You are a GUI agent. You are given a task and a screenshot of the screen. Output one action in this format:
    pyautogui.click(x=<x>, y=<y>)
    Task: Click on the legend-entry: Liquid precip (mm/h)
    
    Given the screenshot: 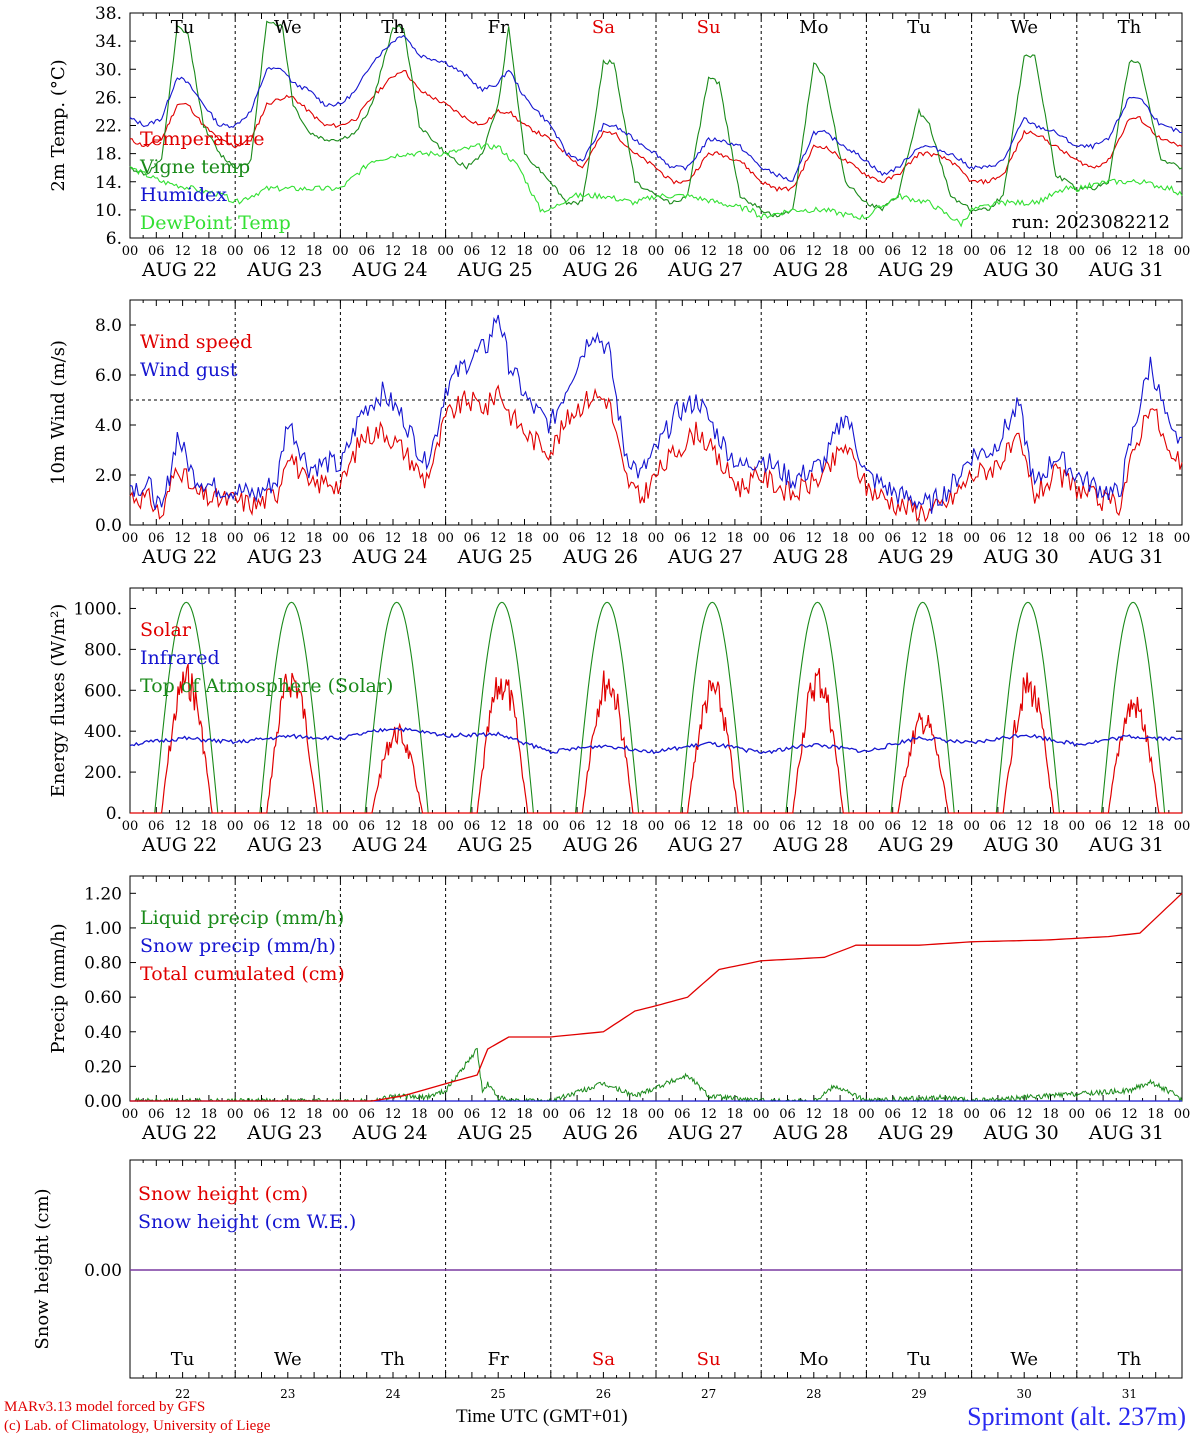 What is the action you would take?
    pyautogui.click(x=242, y=918)
    